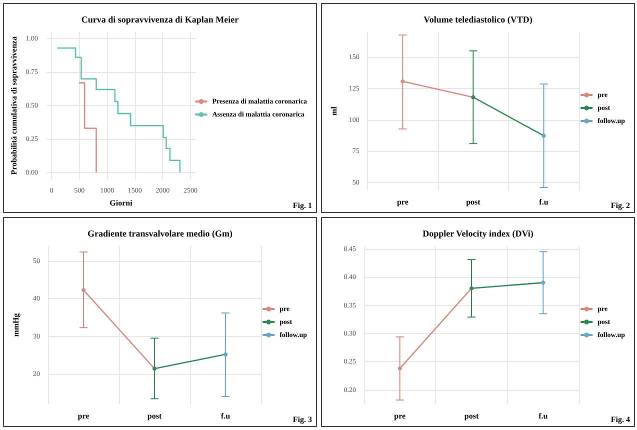 The height and width of the screenshot is (430, 637). What do you see at coordinates (334, 111) in the screenshot?
I see `y-axis-title: ml` at bounding box center [334, 111].